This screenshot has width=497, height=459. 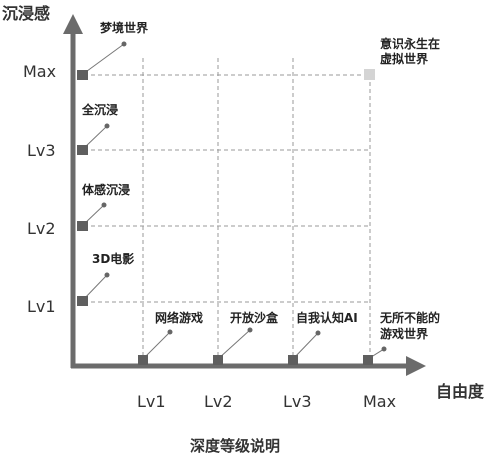 What do you see at coordinates (410, 44) in the screenshot?
I see `annotation-eternal-consciousness-line1: 意识永生在` at bounding box center [410, 44].